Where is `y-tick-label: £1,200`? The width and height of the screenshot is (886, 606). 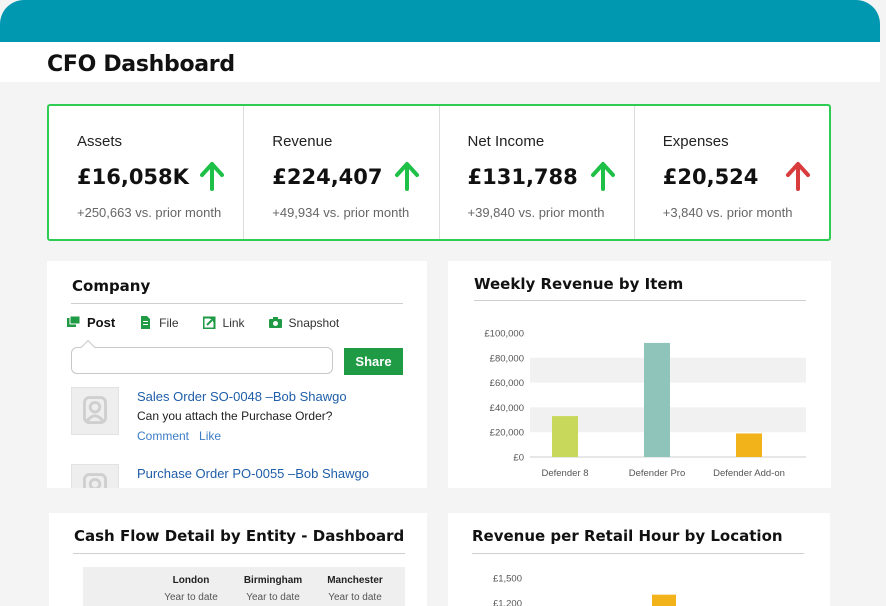
y-tick-label: £1,200 is located at coordinates (507, 602).